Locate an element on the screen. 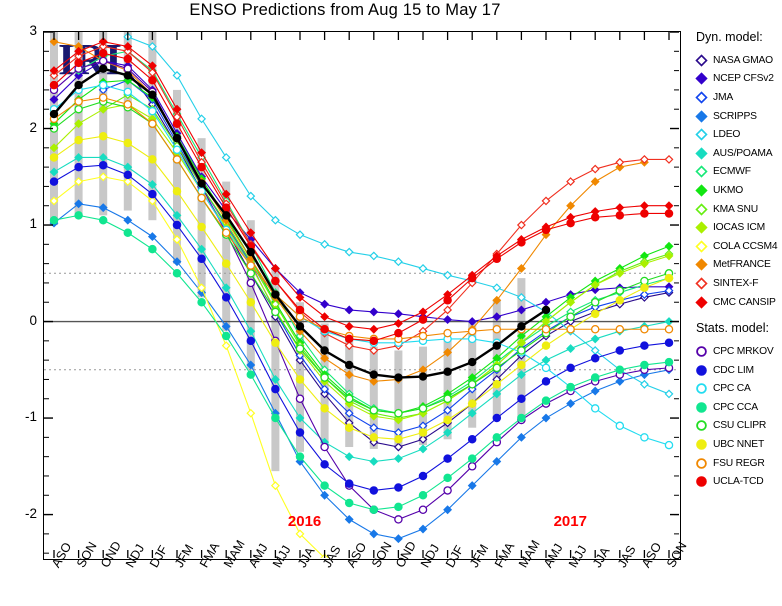  legend-item-label: IOCAS ICM is located at coordinates (739, 228).